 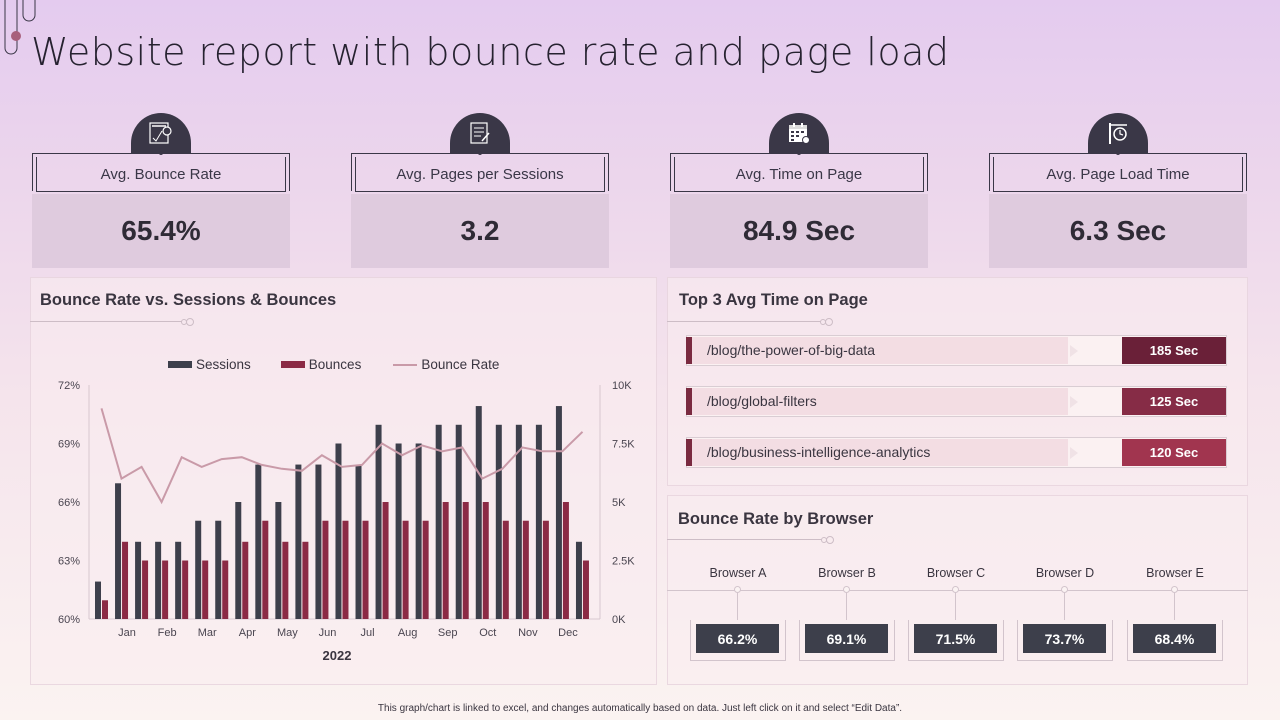 What do you see at coordinates (480, 133) in the screenshot?
I see `document-edit-icon` at bounding box center [480, 133].